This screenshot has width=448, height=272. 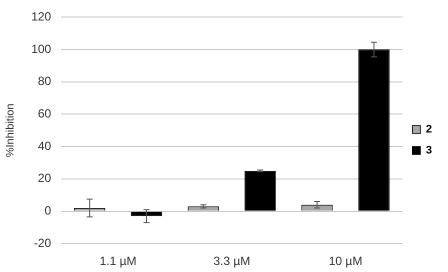 What do you see at coordinates (48, 211) in the screenshot?
I see `y-tick-label: 0` at bounding box center [48, 211].